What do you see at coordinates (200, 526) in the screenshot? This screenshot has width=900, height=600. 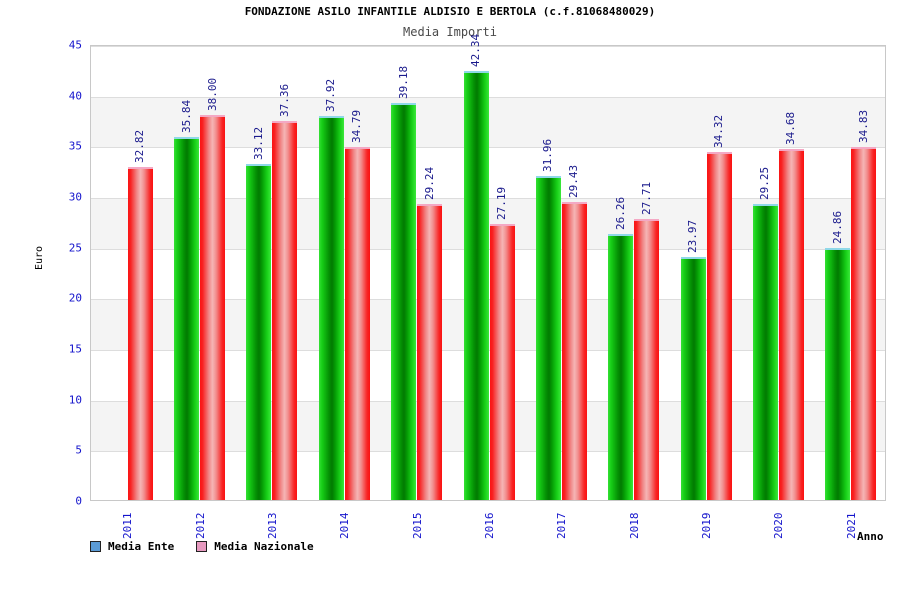 I see `x-axis-tick-label: 2012` at bounding box center [200, 526].